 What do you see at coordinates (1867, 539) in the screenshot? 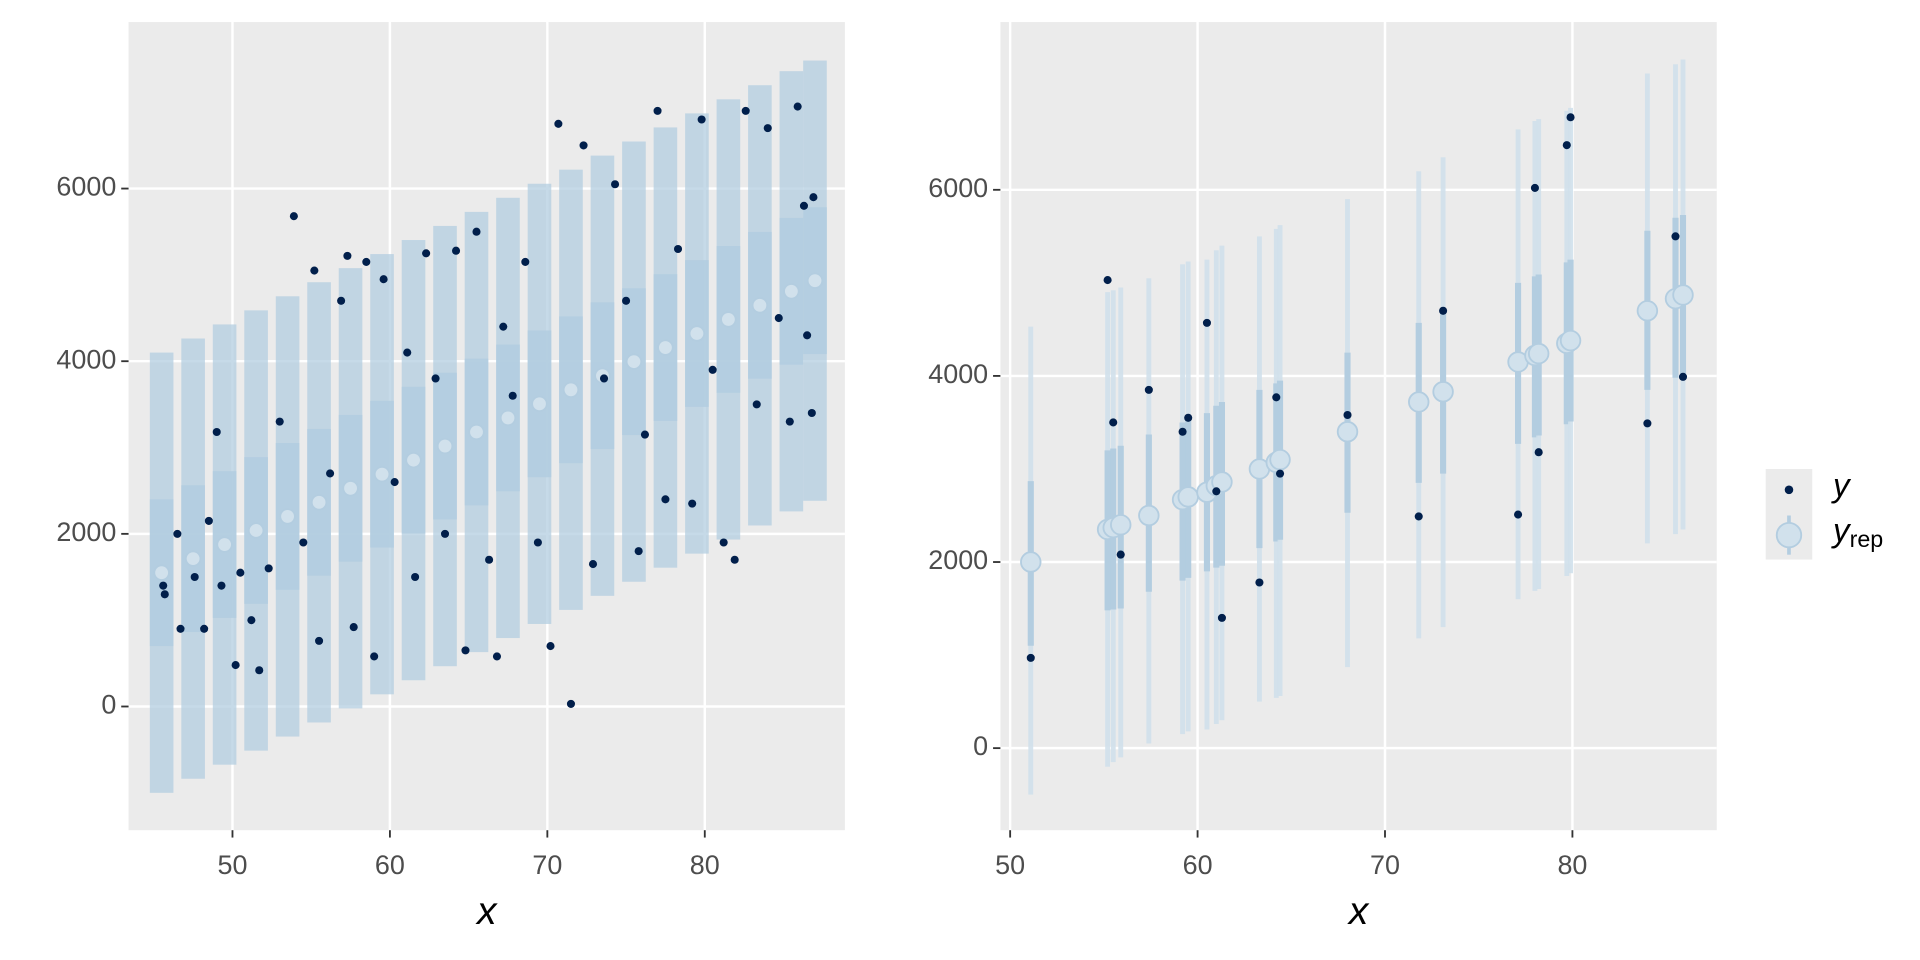
I see `legend-subscript: rep` at bounding box center [1867, 539].